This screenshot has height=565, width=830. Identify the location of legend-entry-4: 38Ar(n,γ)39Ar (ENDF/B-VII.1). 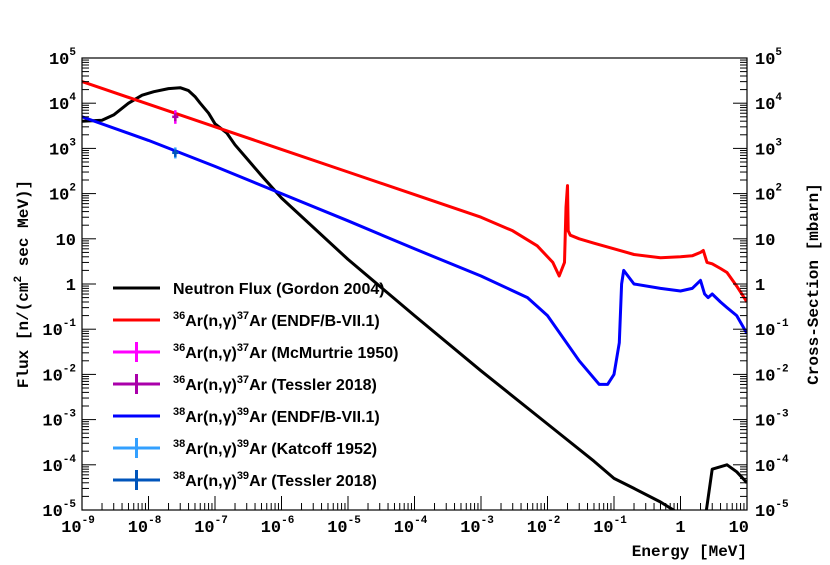
(246, 416).